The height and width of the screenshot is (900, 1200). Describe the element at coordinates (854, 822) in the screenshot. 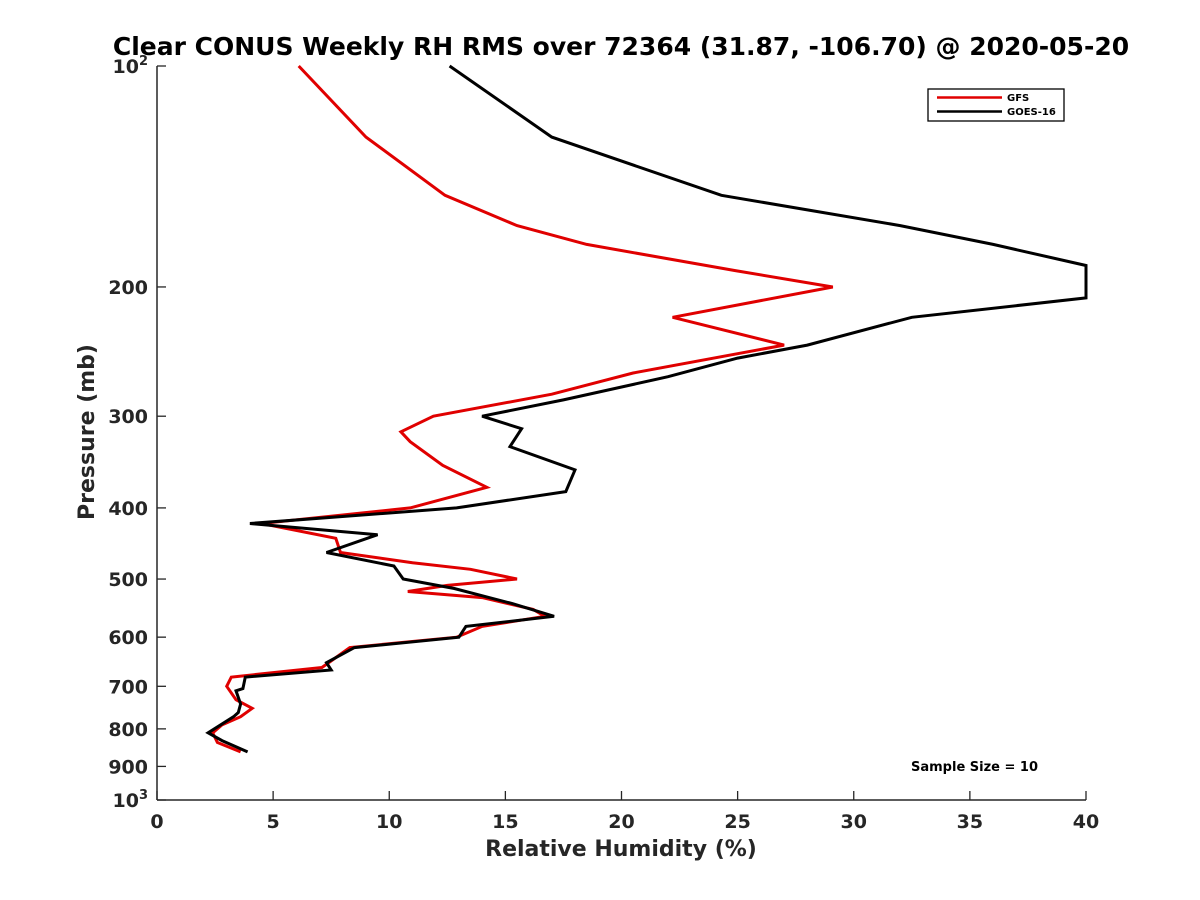

I see `x-tick-label: 30` at that location.